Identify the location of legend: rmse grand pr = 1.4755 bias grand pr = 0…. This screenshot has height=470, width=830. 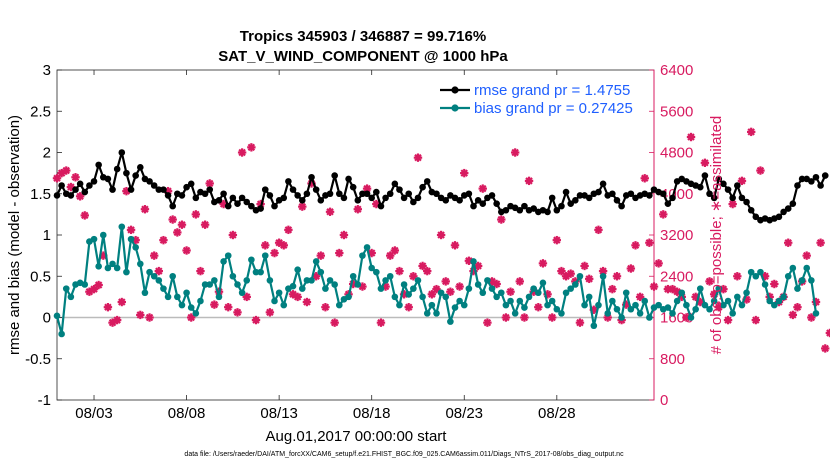
(536, 99).